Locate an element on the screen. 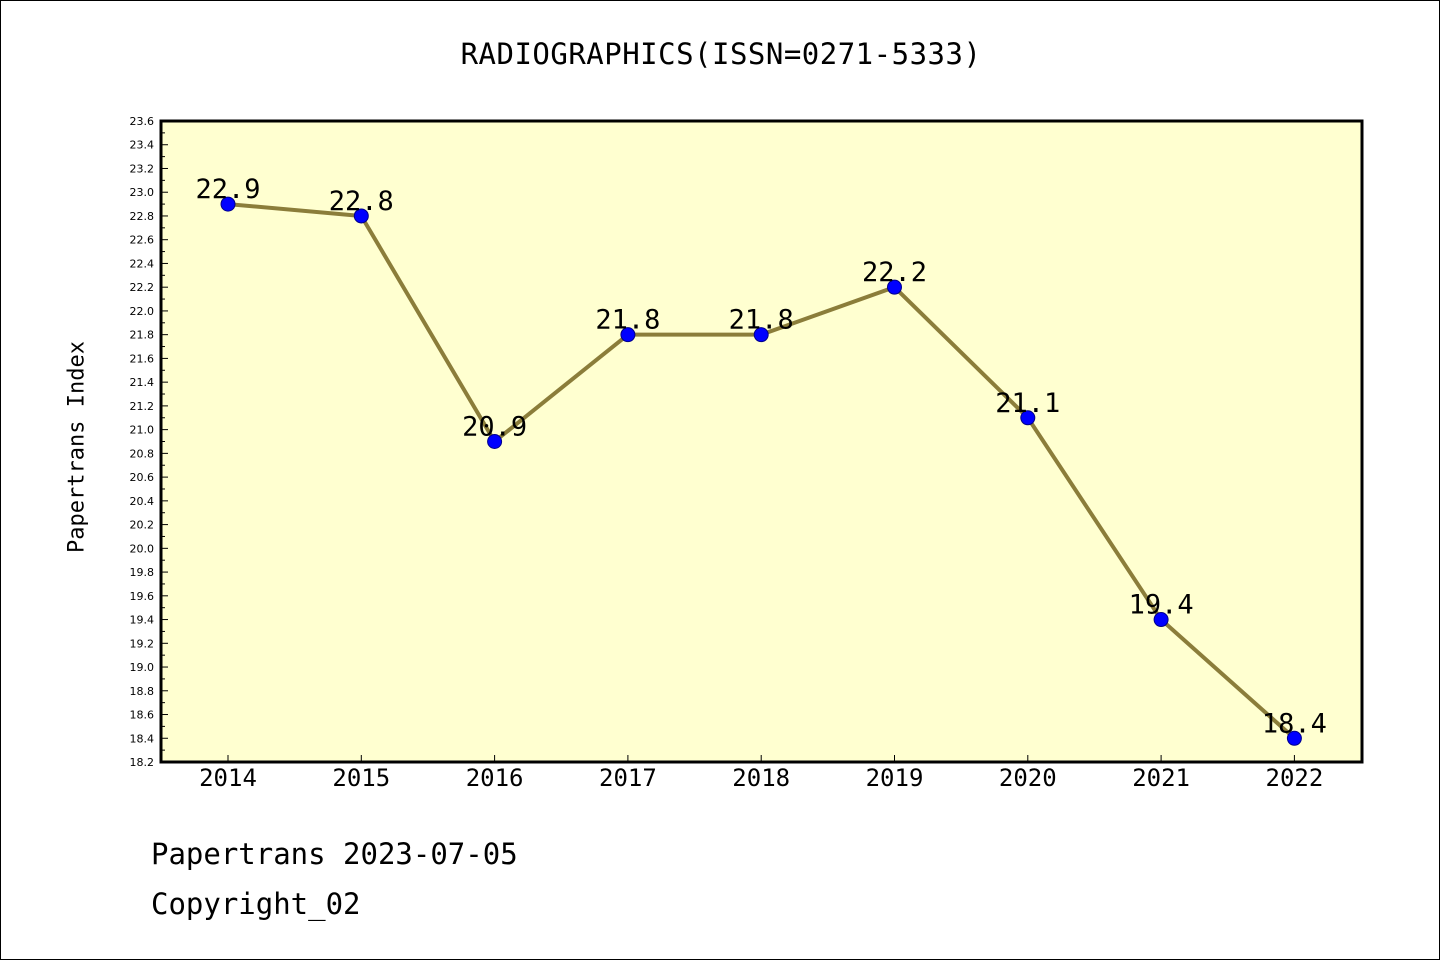 This screenshot has height=961, width=1440. x-tick-label: 2015 is located at coordinates (361, 778).